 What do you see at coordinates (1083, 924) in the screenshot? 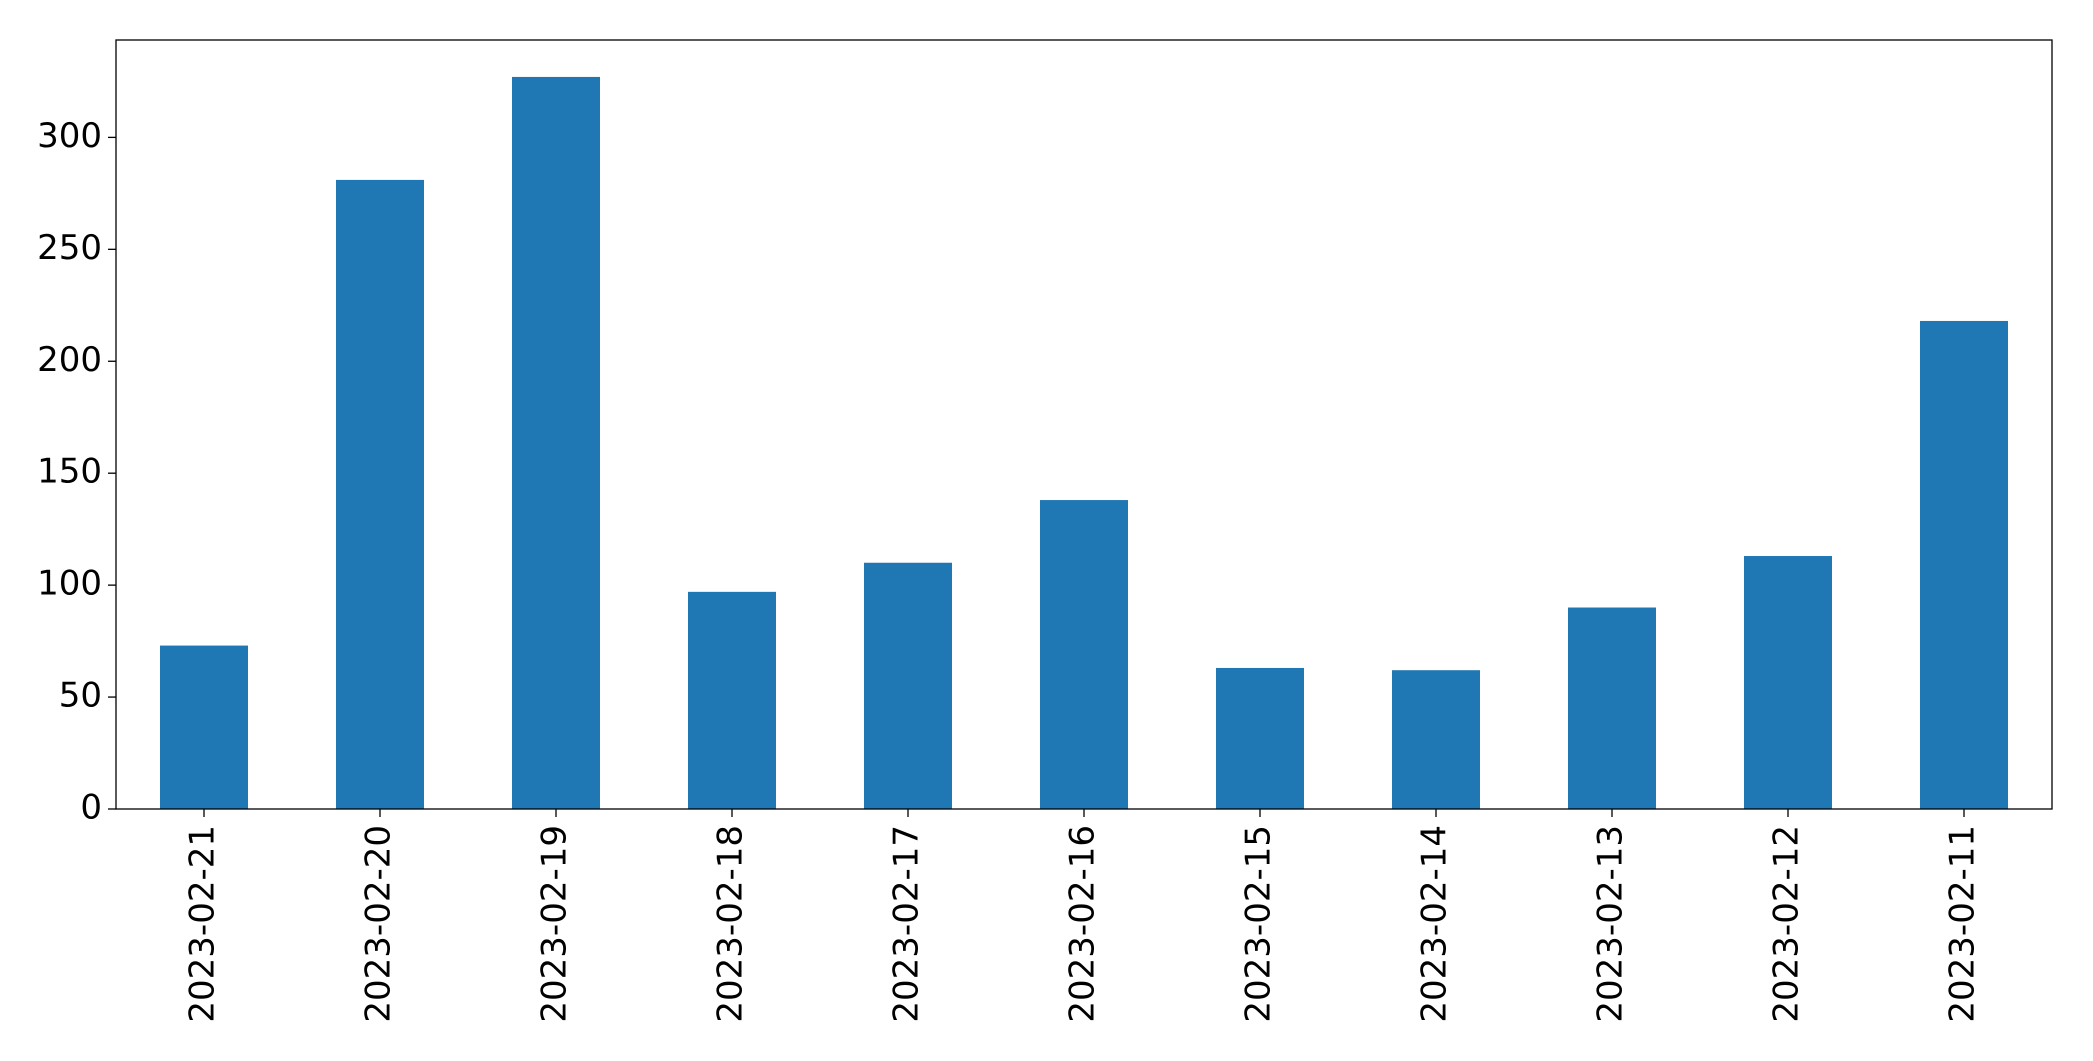
I see `x-tick-label: 2023-02-16` at bounding box center [1083, 924].